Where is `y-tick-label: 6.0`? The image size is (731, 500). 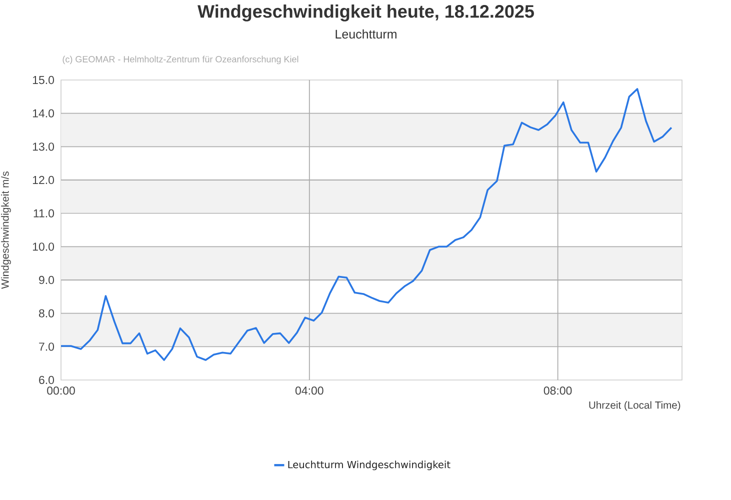 y-tick-label: 6.0 is located at coordinates (46, 380).